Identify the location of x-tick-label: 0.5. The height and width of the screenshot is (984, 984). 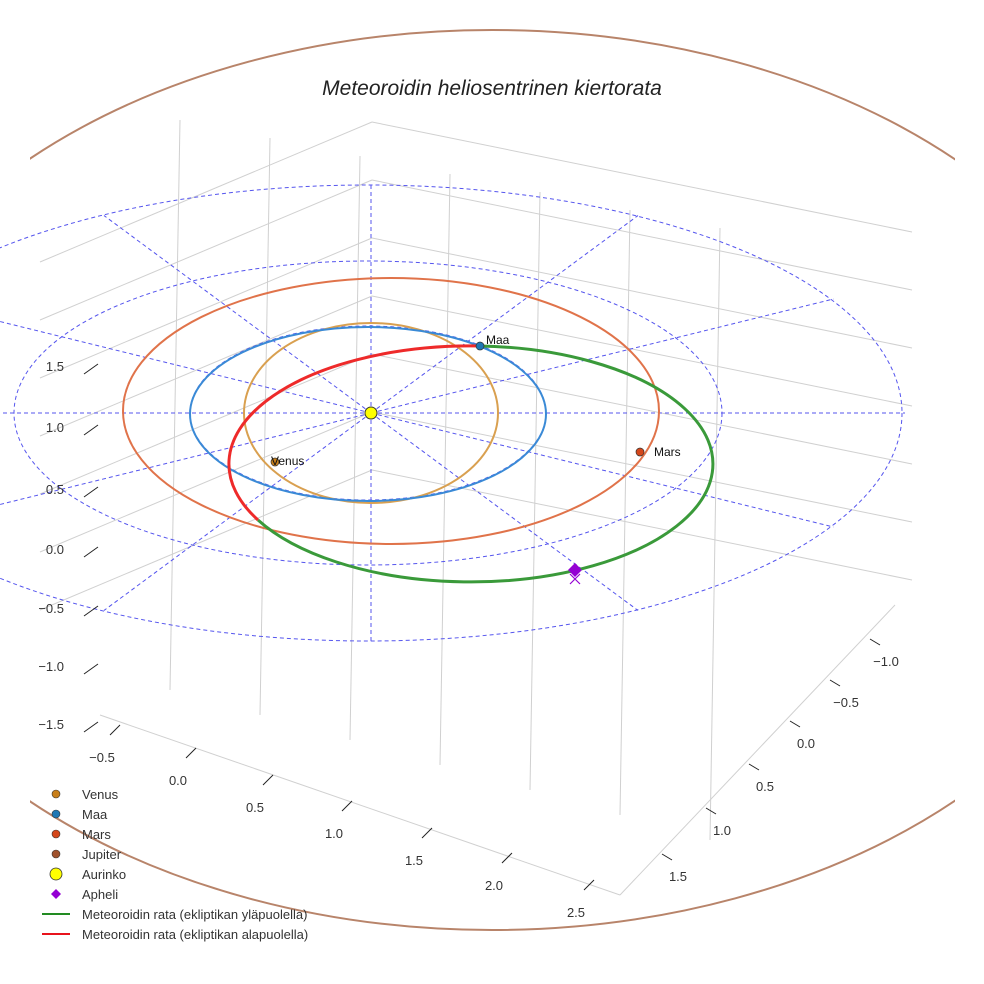
(255, 807).